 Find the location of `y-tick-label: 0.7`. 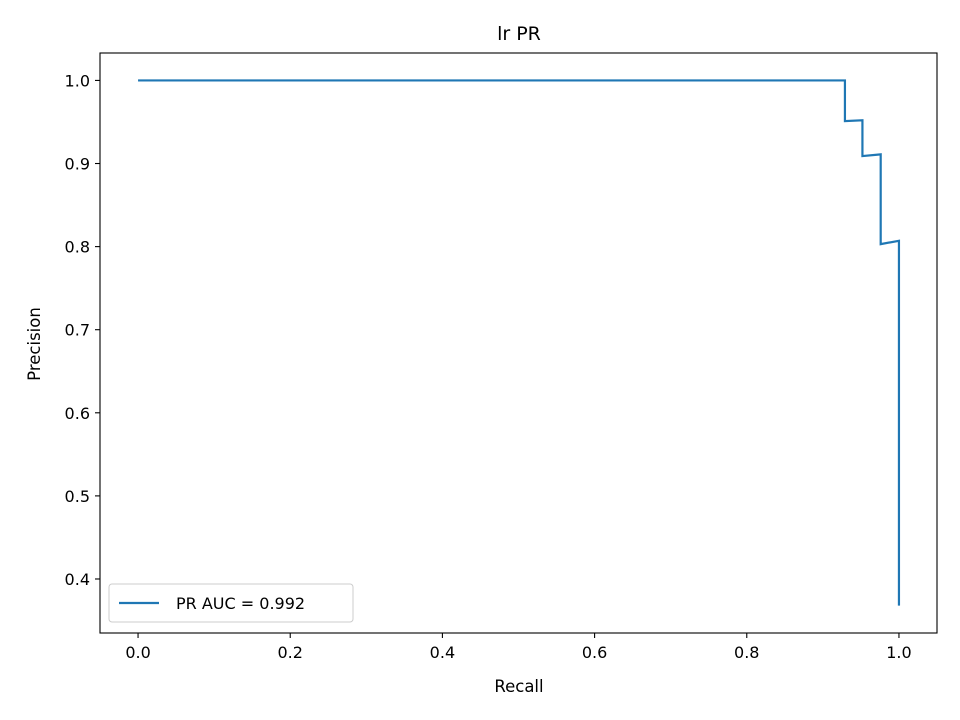

y-tick-label: 0.7 is located at coordinates (77, 330).